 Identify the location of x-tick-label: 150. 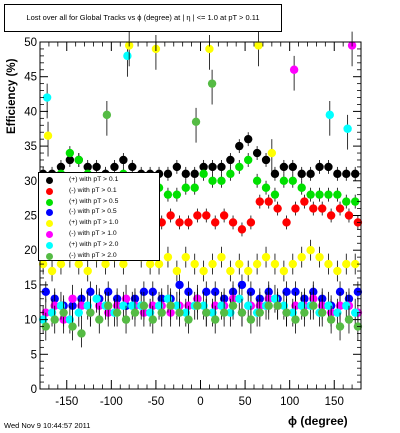
(334, 402).